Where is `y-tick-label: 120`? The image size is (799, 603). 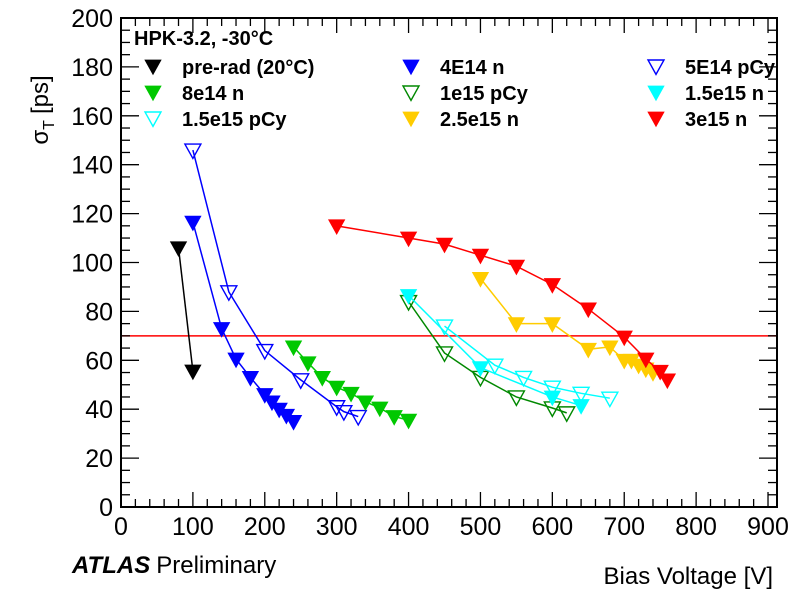 y-tick-label: 120 is located at coordinates (92, 215).